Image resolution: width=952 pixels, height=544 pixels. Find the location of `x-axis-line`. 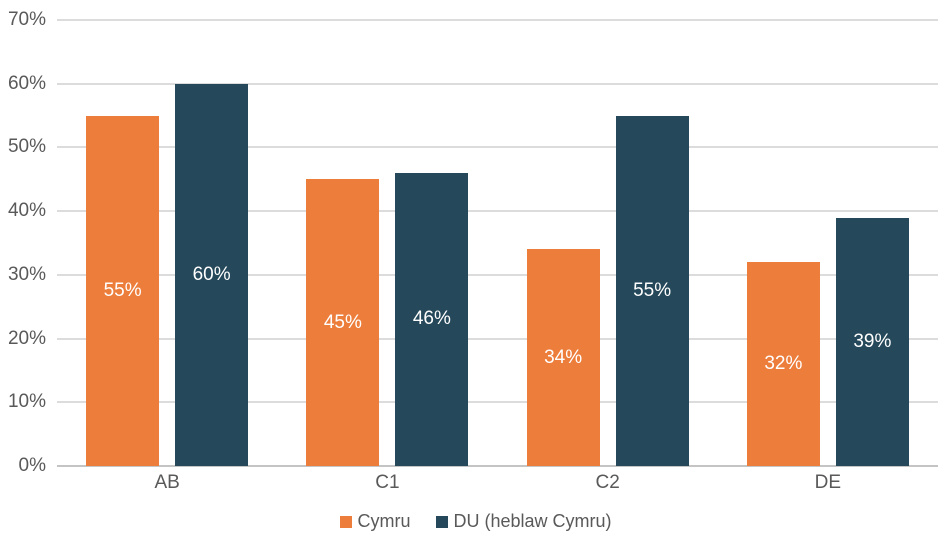

x-axis-line is located at coordinates (497, 466).